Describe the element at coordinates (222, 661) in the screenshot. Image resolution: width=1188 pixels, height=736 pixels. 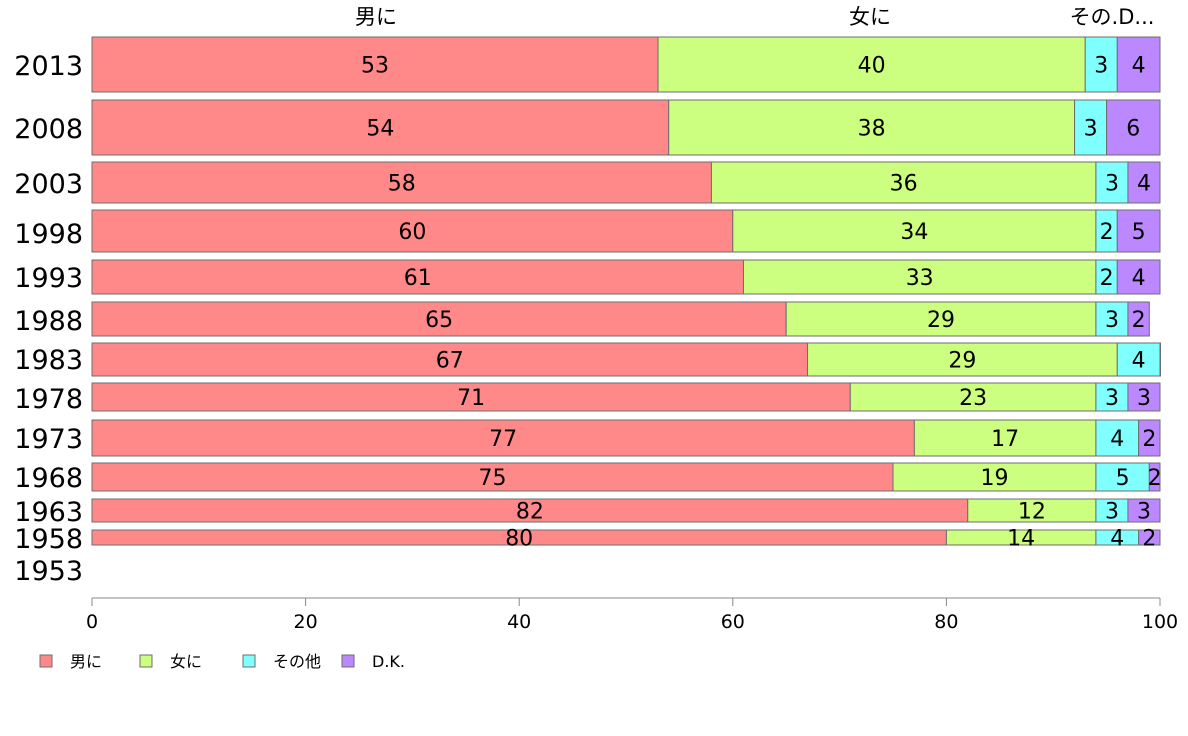
I see `legend: 男に 女に その他 D.K.` at that location.